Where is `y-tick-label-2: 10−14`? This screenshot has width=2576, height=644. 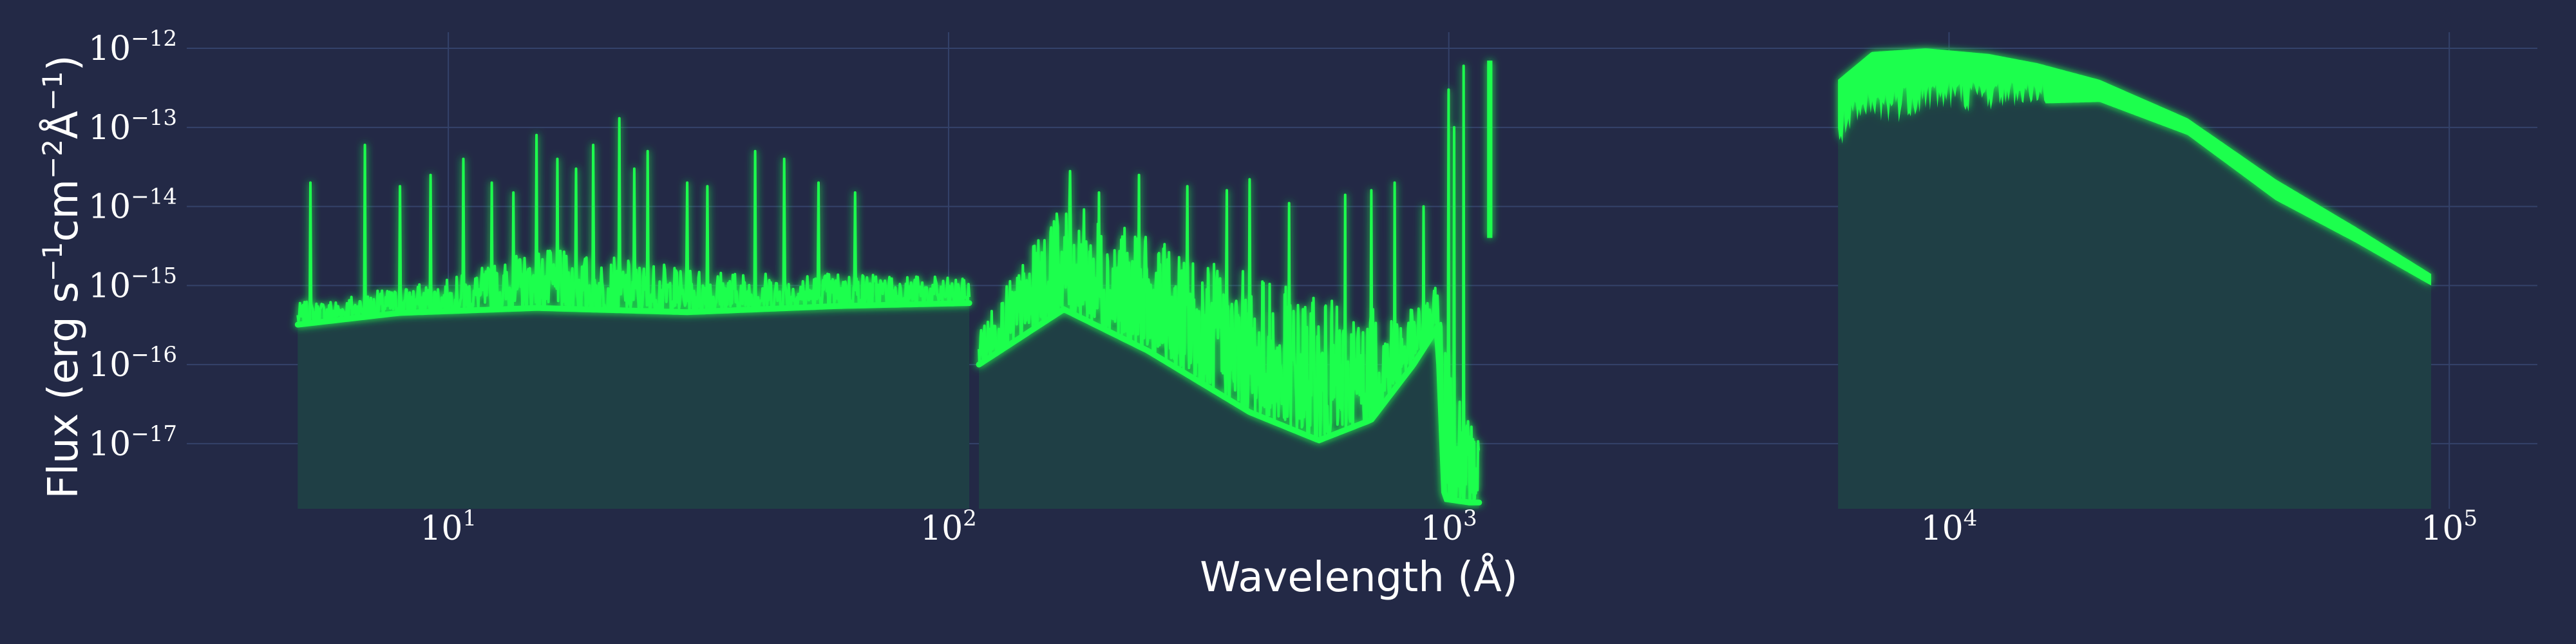
y-tick-label-2: 10−14 is located at coordinates (132, 206).